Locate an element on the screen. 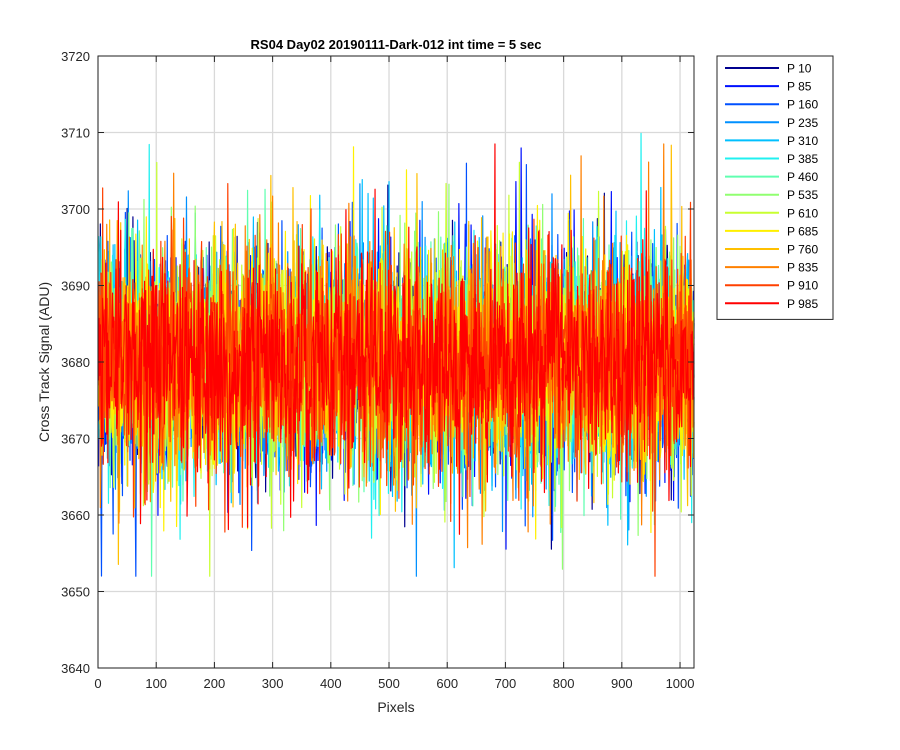  x-tick-label: 900 is located at coordinates (622, 683).